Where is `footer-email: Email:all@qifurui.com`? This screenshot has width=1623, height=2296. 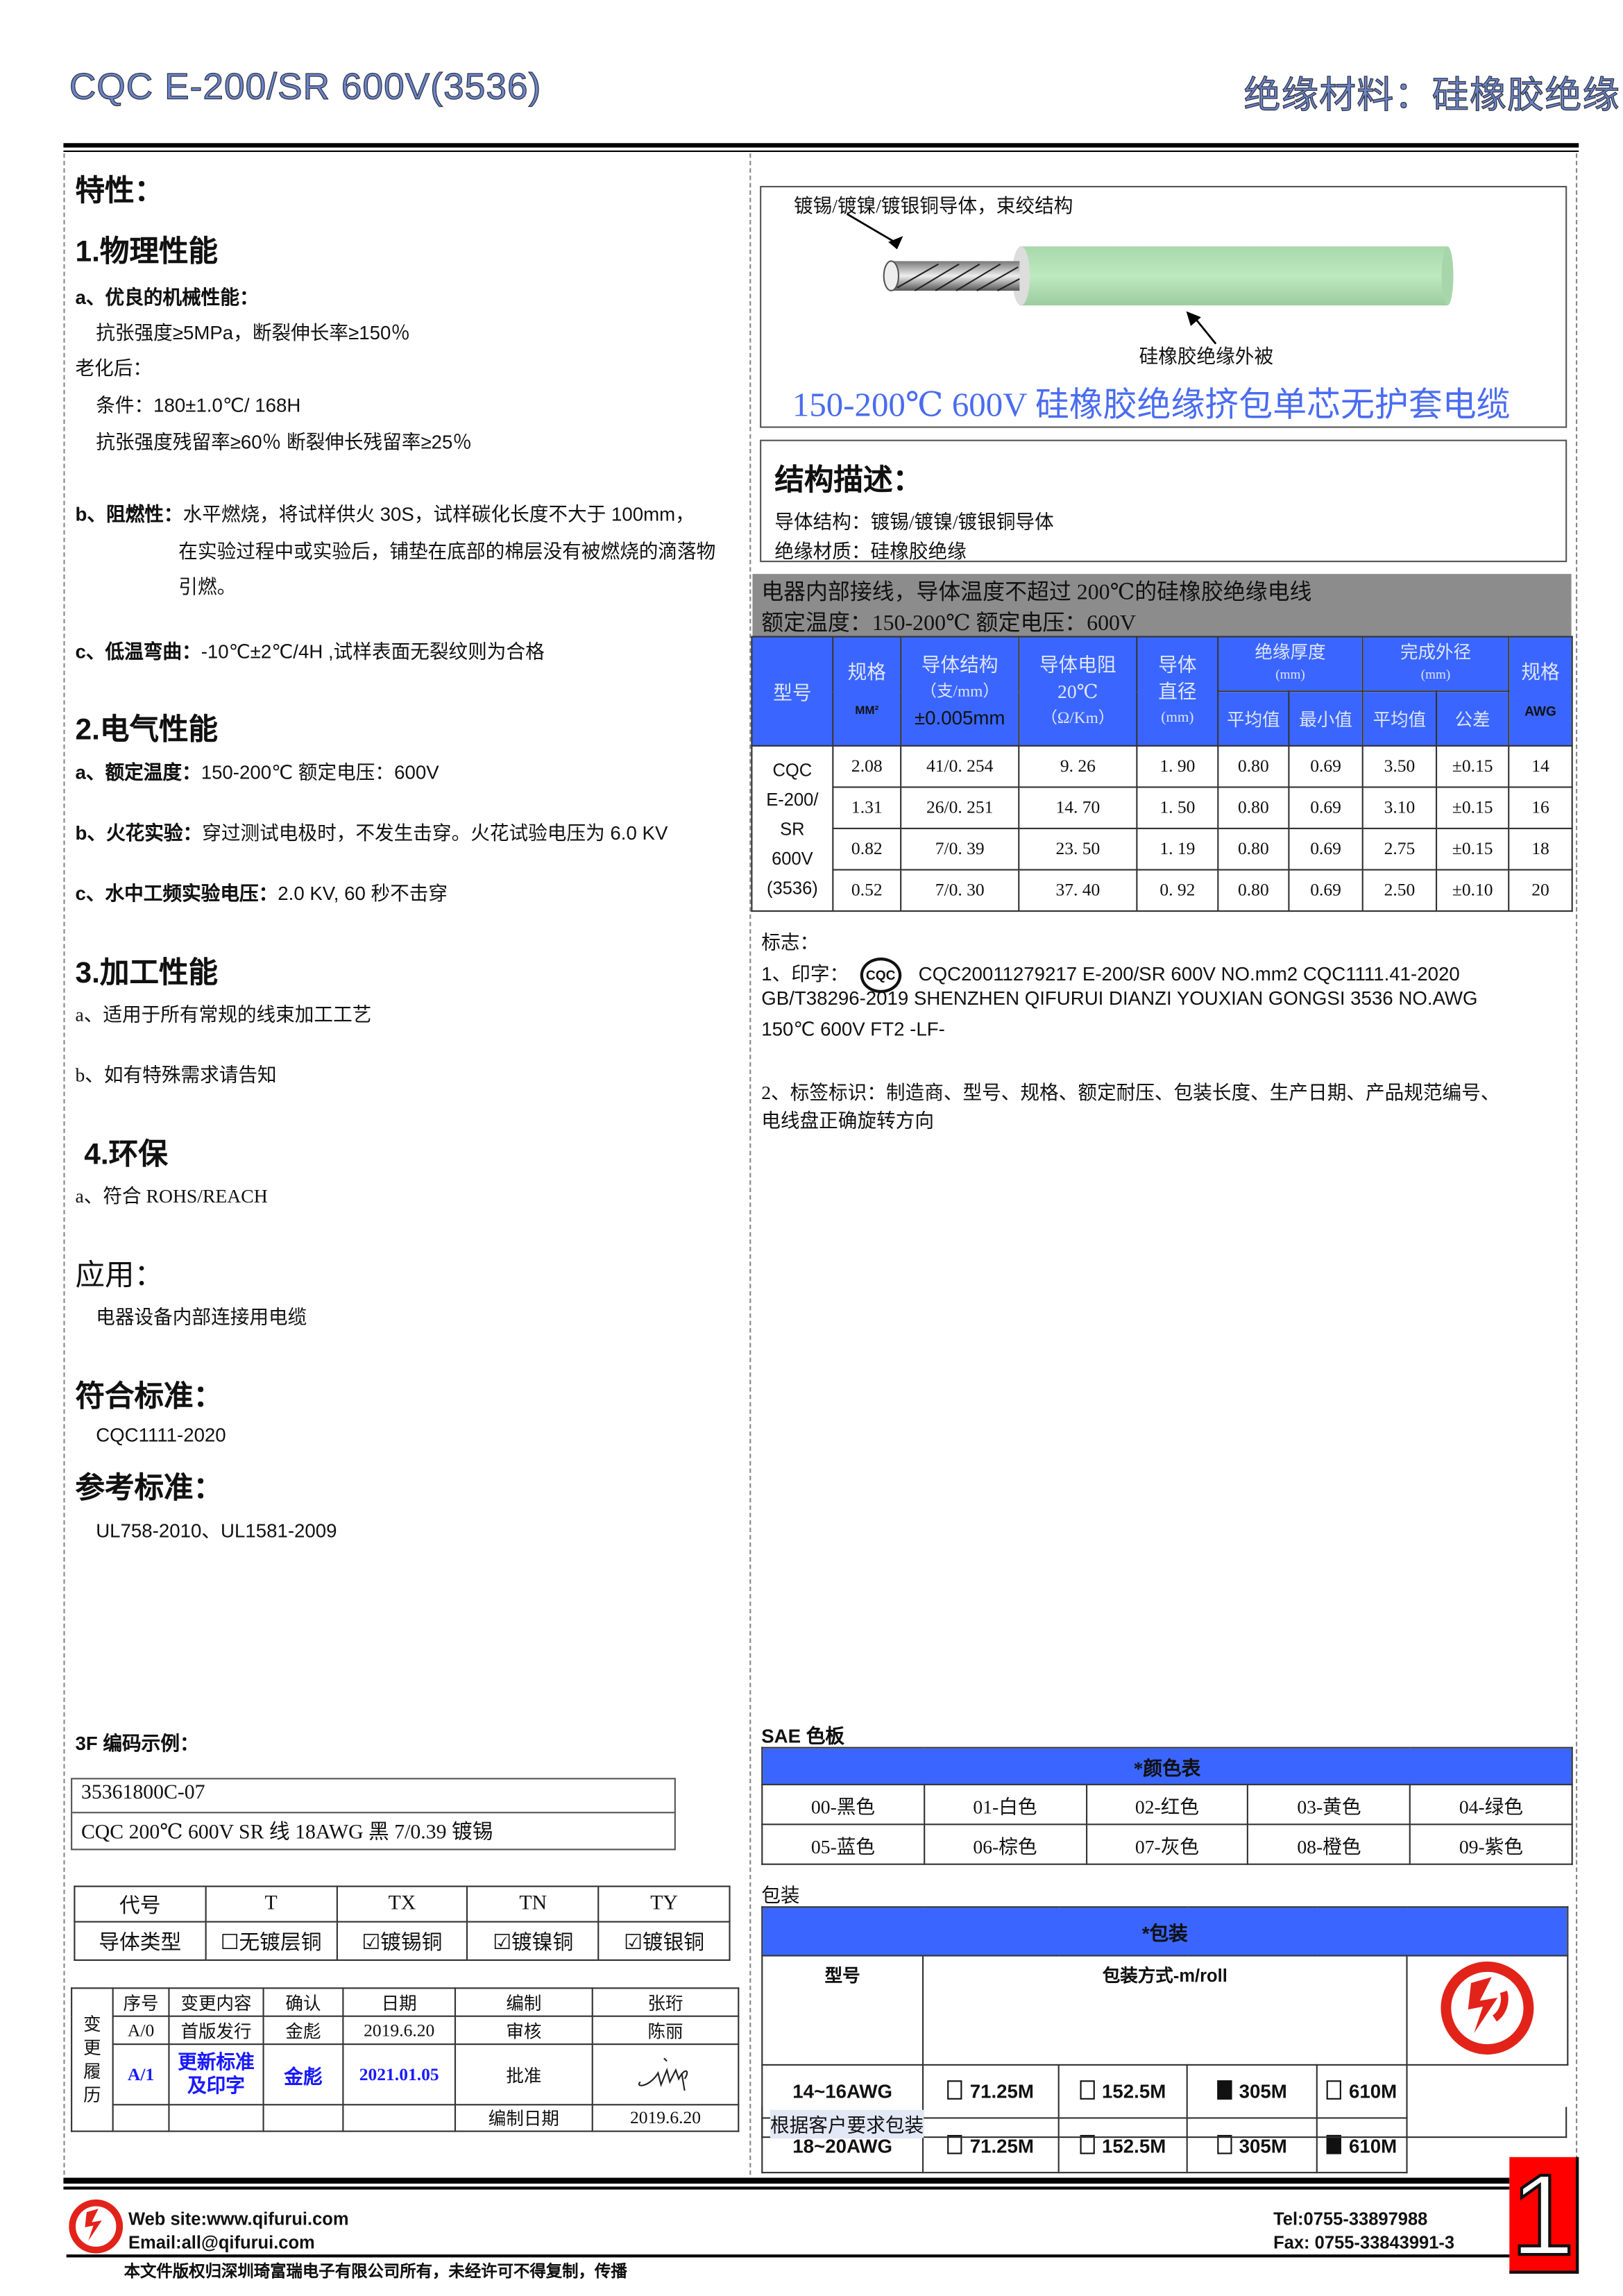 footer-email: Email:all@qifurui.com is located at coordinates (222, 2243).